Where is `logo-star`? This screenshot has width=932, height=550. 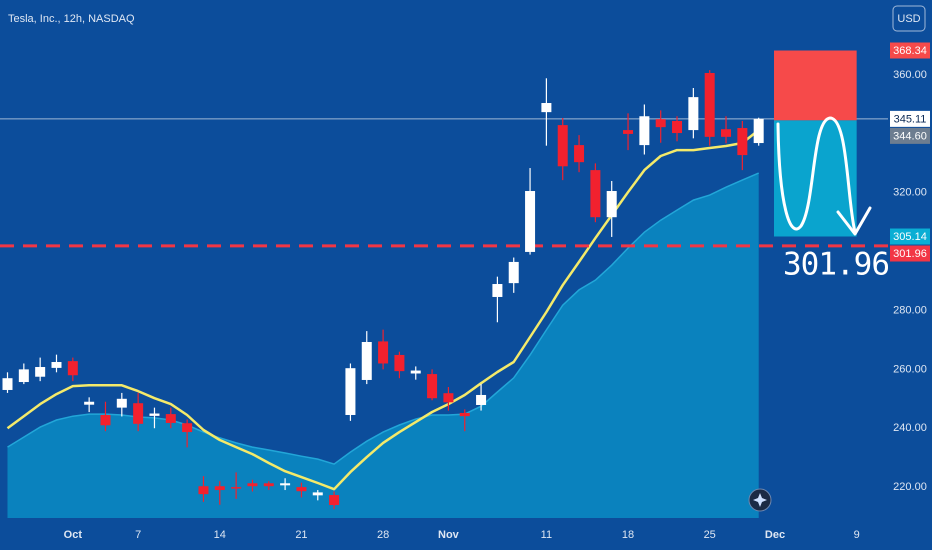
logo-star is located at coordinates (760, 500).